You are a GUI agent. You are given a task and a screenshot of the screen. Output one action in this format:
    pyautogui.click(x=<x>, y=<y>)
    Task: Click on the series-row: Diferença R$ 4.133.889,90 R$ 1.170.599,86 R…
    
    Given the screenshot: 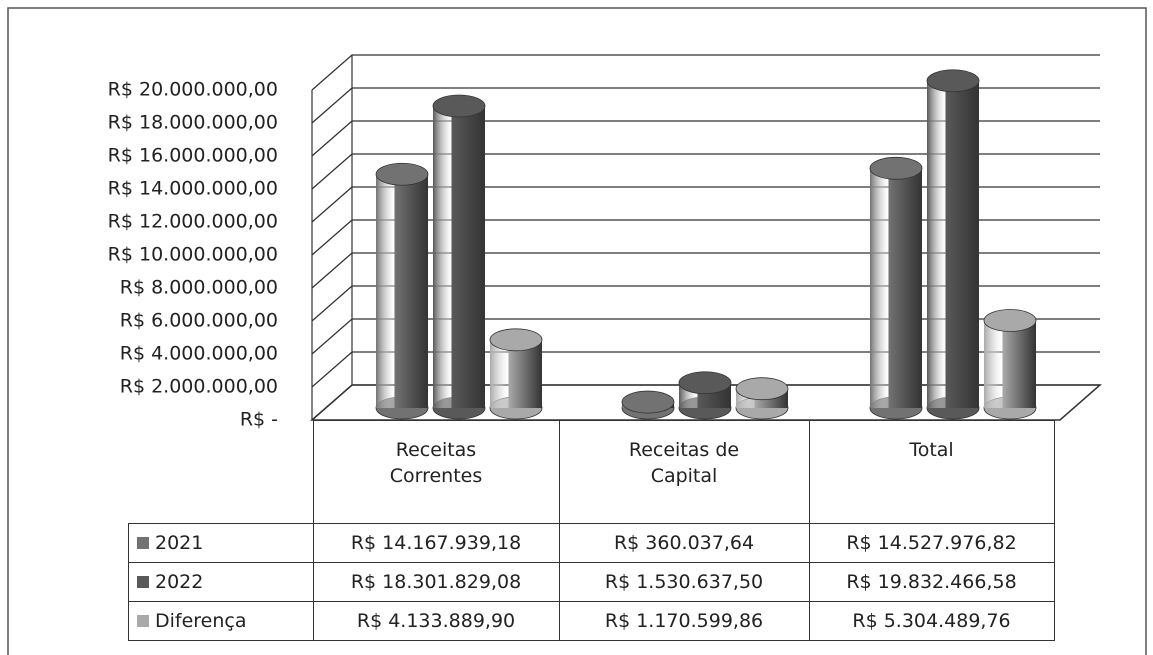 What is the action you would take?
    pyautogui.click(x=591, y=621)
    